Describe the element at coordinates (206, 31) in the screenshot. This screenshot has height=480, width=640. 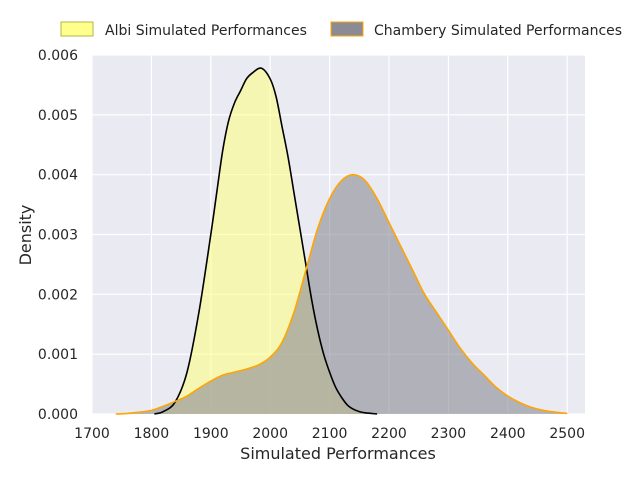
I see `legend-label-albi: Albi Simulated Performances` at that location.